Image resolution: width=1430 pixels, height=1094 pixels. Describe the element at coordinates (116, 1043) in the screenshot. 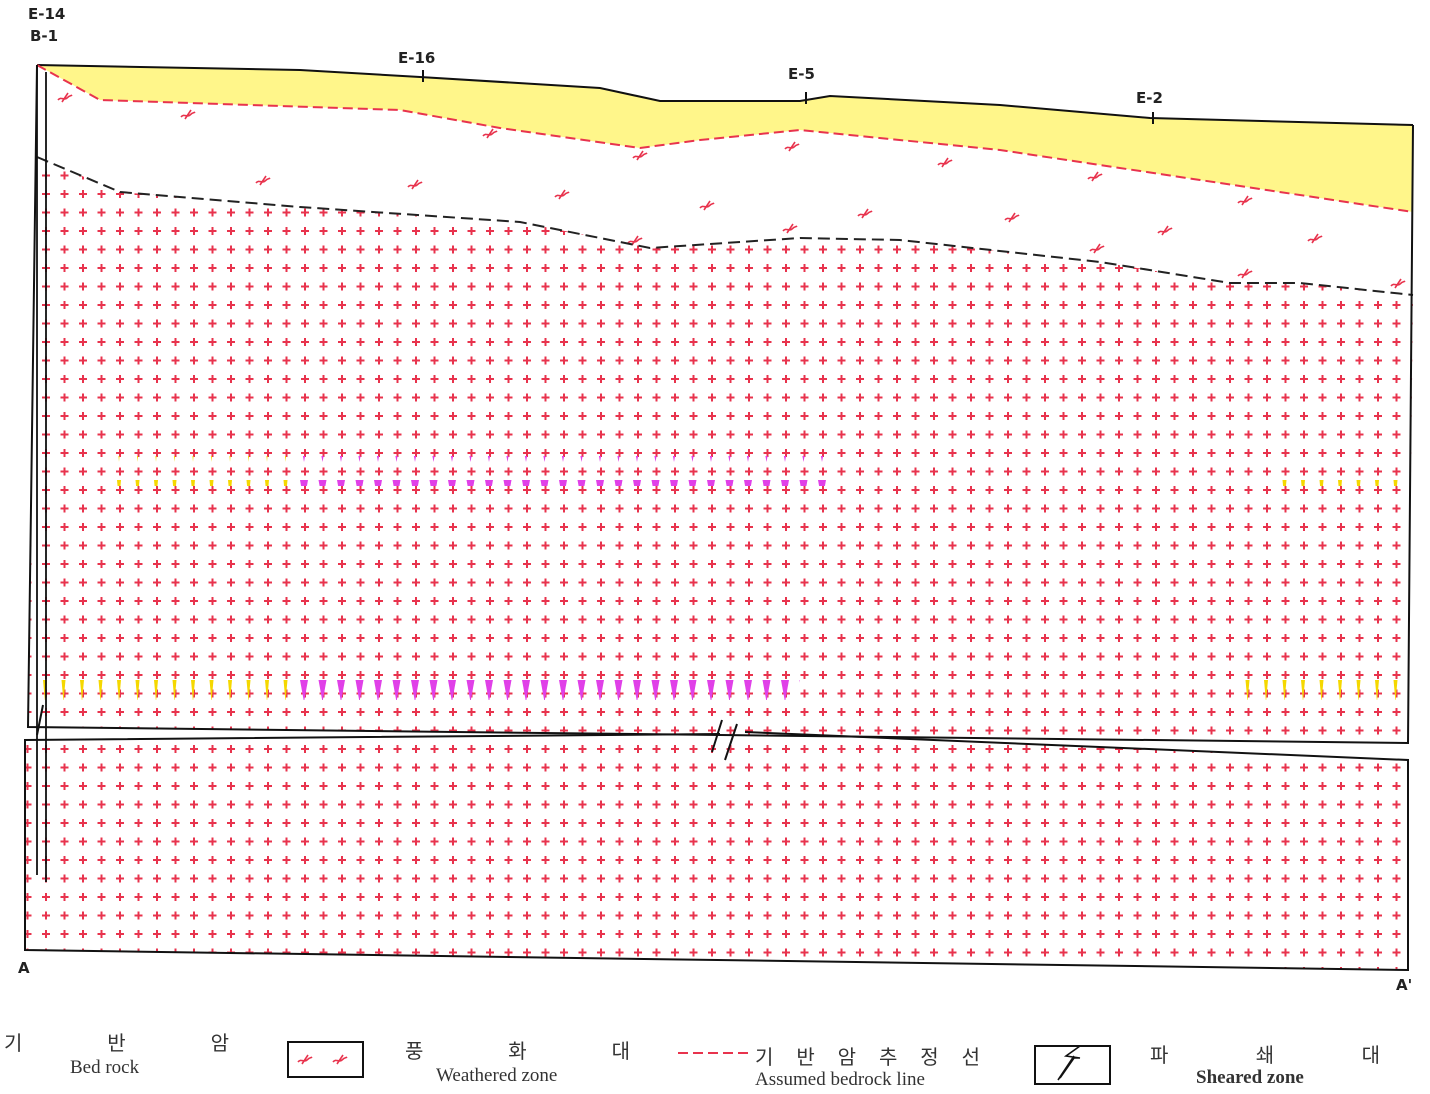

I see `legend-korean: 기 반 암` at that location.